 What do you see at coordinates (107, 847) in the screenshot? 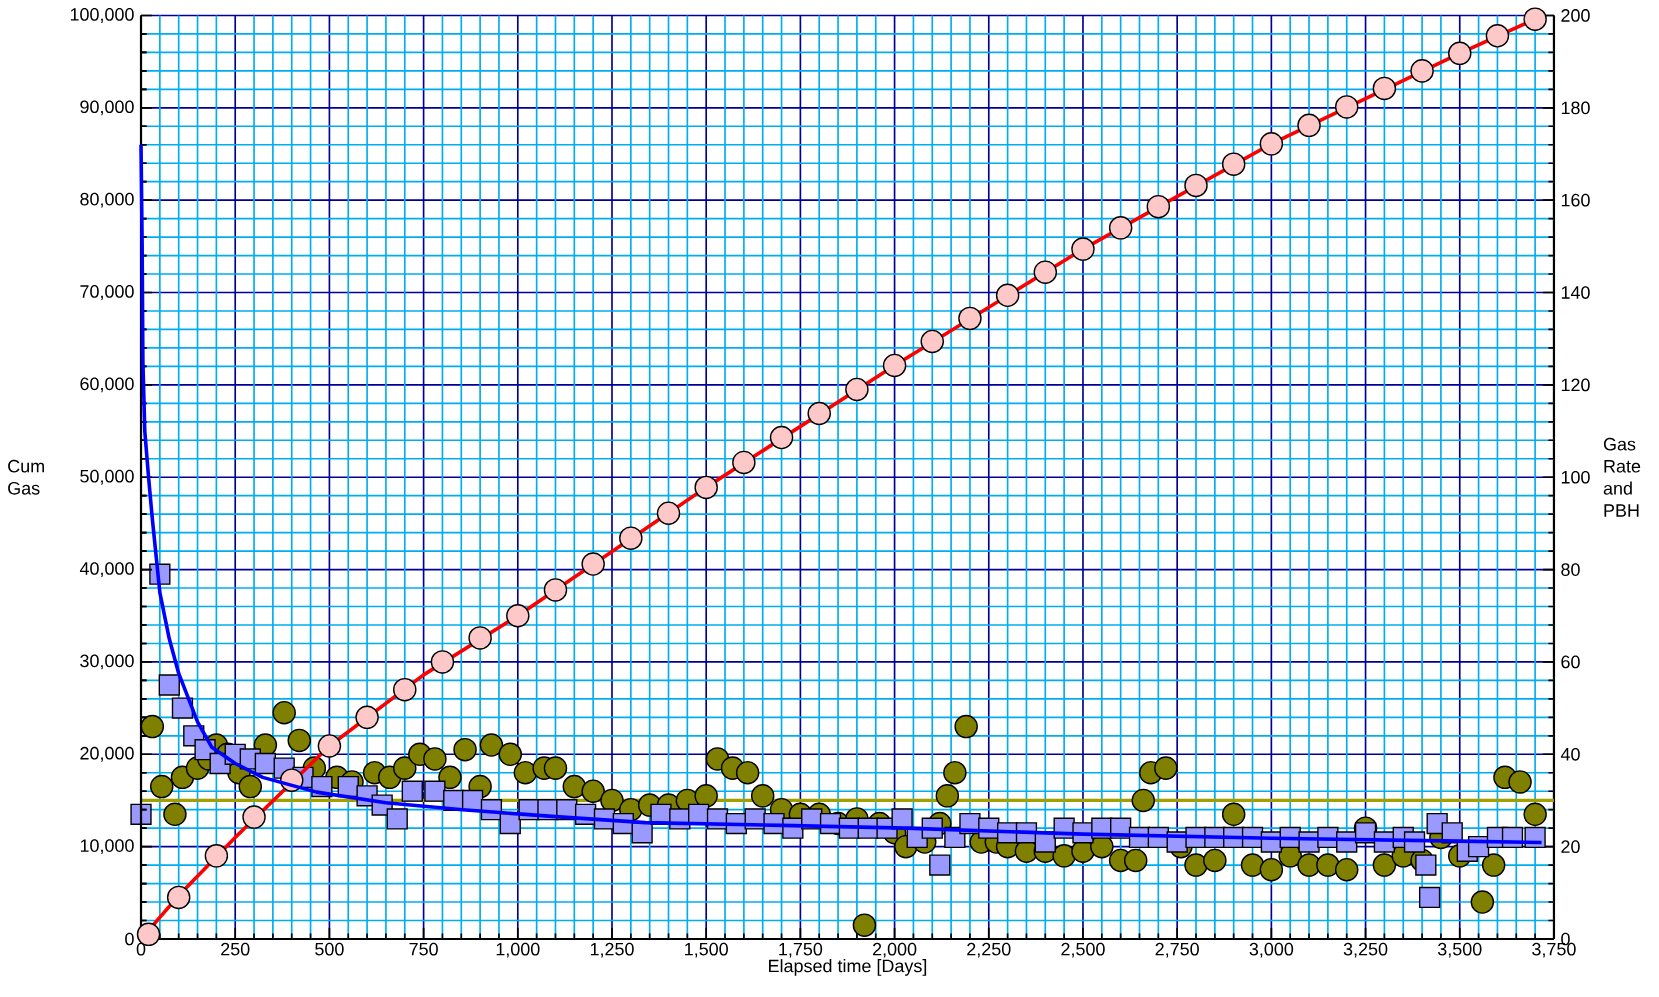
I see `y-tick-label: 10,000` at bounding box center [107, 847].